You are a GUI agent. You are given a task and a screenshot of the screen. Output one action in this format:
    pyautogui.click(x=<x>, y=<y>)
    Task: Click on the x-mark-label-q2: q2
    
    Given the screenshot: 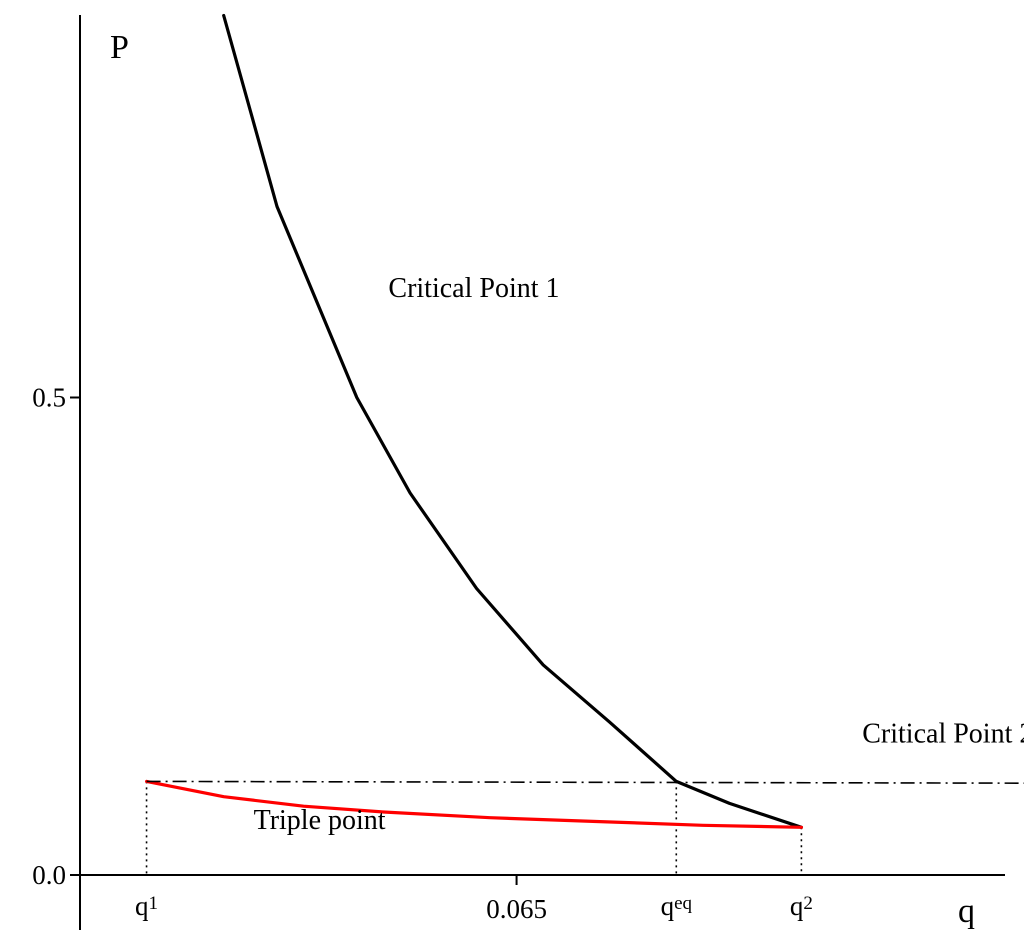 What is the action you would take?
    pyautogui.click(x=801, y=906)
    